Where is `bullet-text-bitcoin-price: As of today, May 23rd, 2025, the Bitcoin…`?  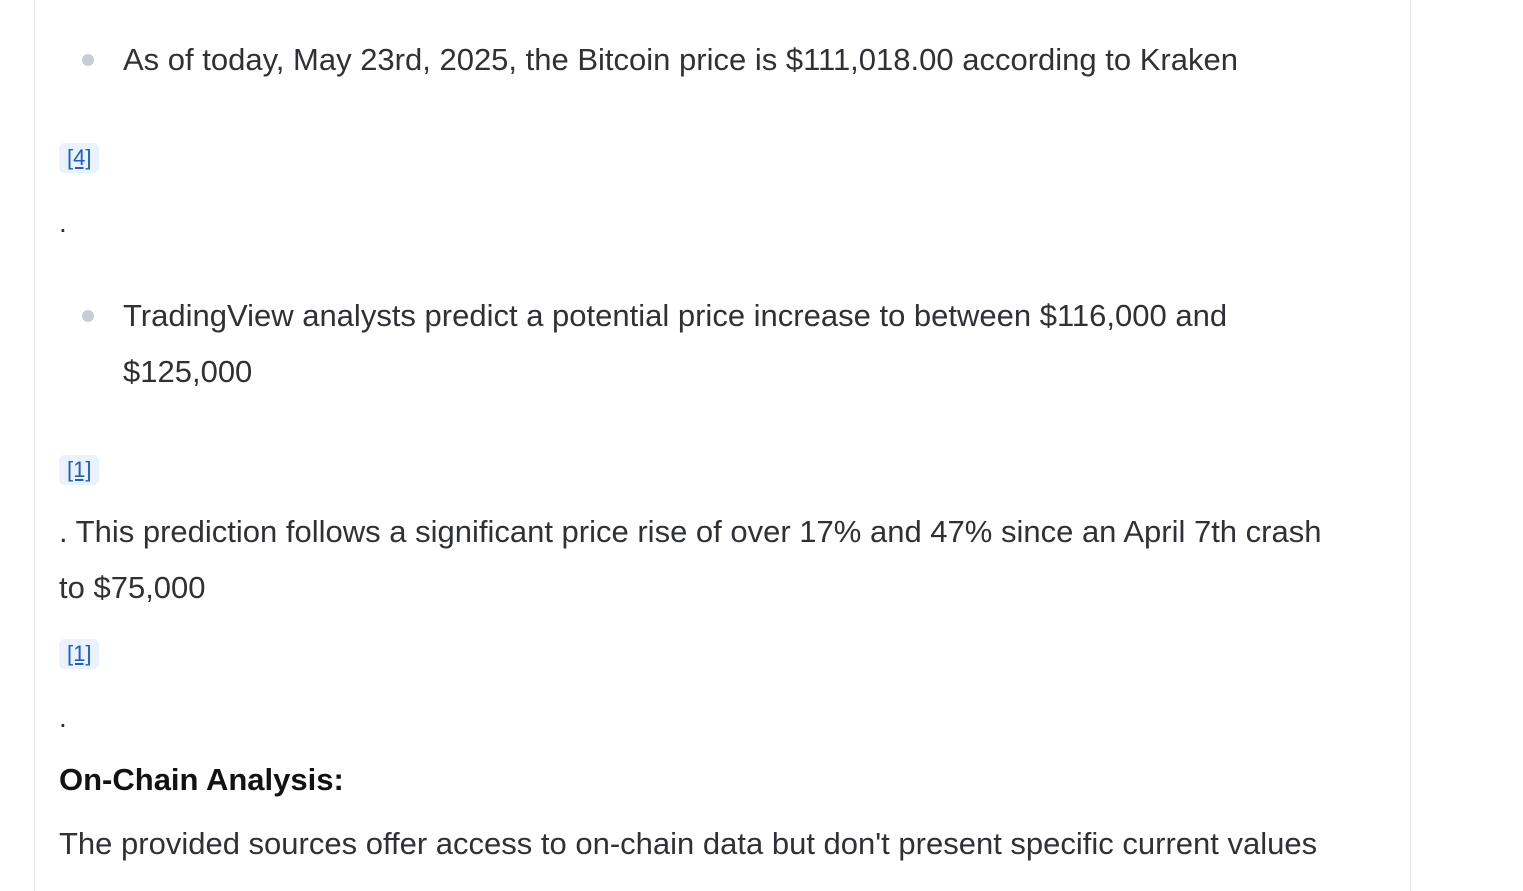 bullet-text-bitcoin-price: As of today, May 23rd, 2025, the Bitcoin… is located at coordinates (680, 59).